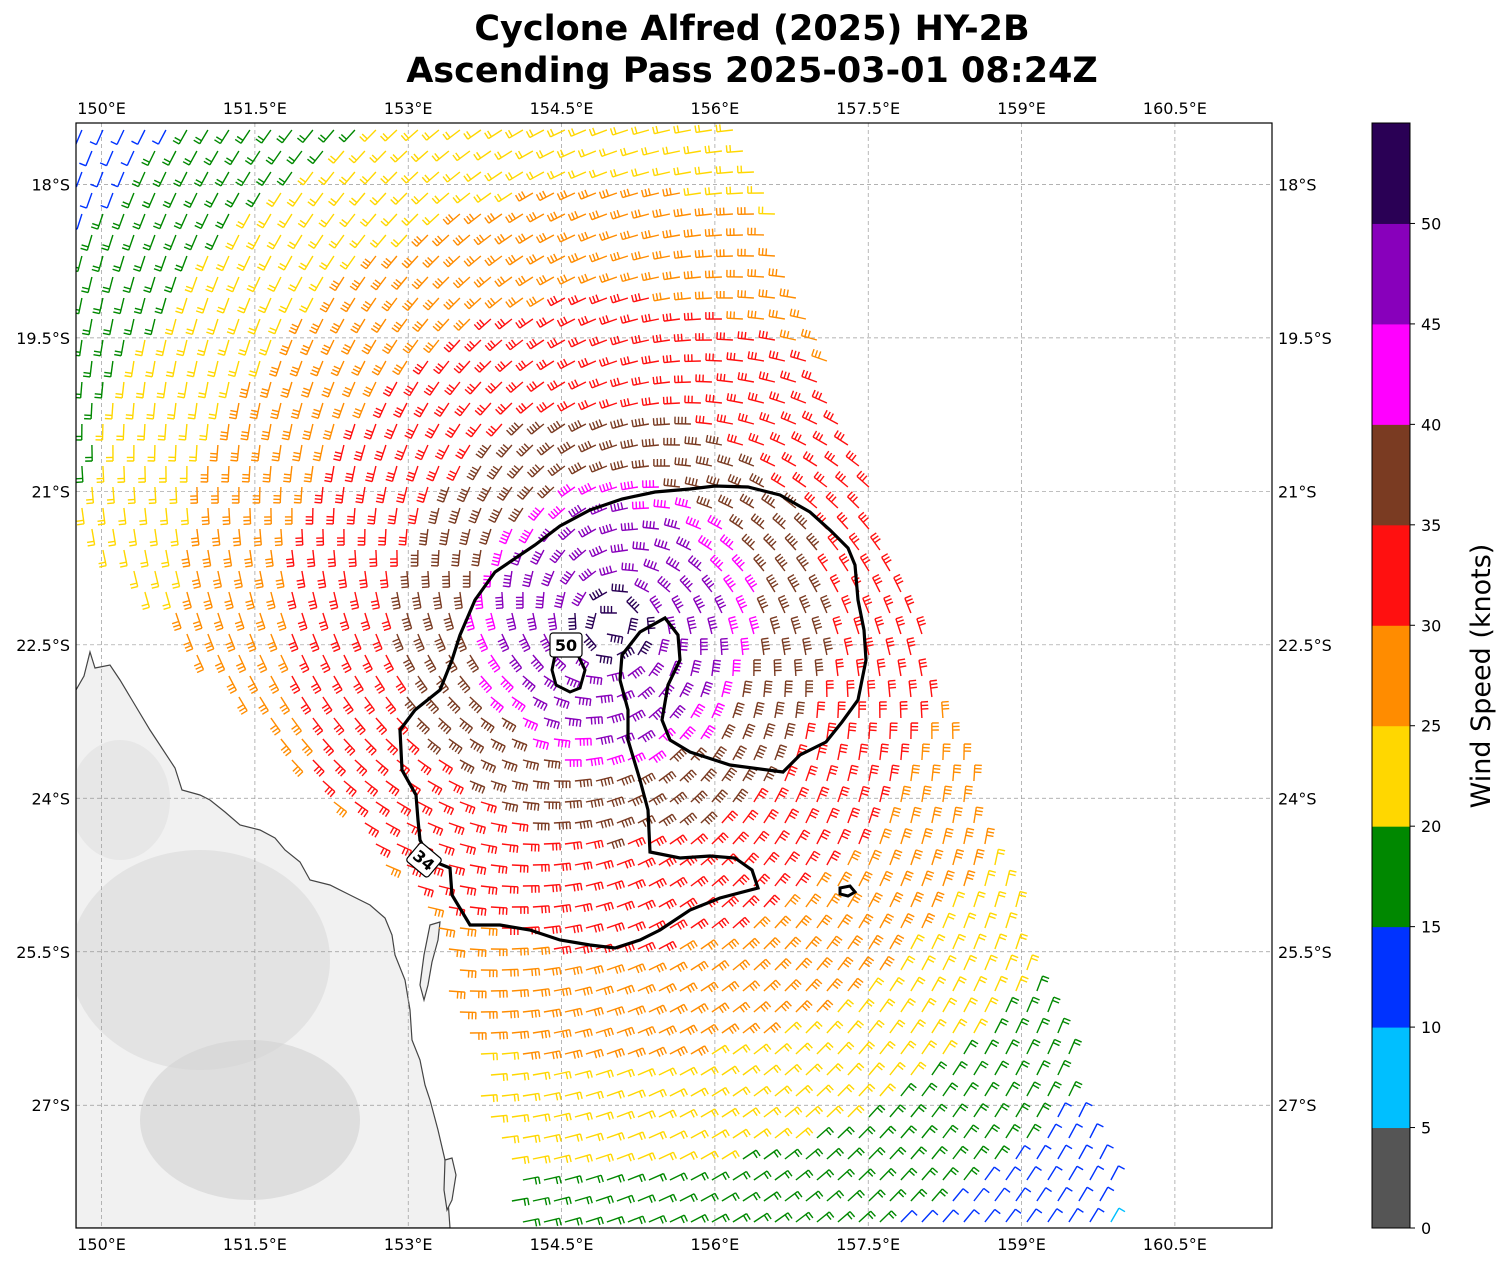 The image size is (1509, 1264). Describe the element at coordinates (1431, 223) in the screenshot. I see `colorbar-tick-label: 50` at that location.